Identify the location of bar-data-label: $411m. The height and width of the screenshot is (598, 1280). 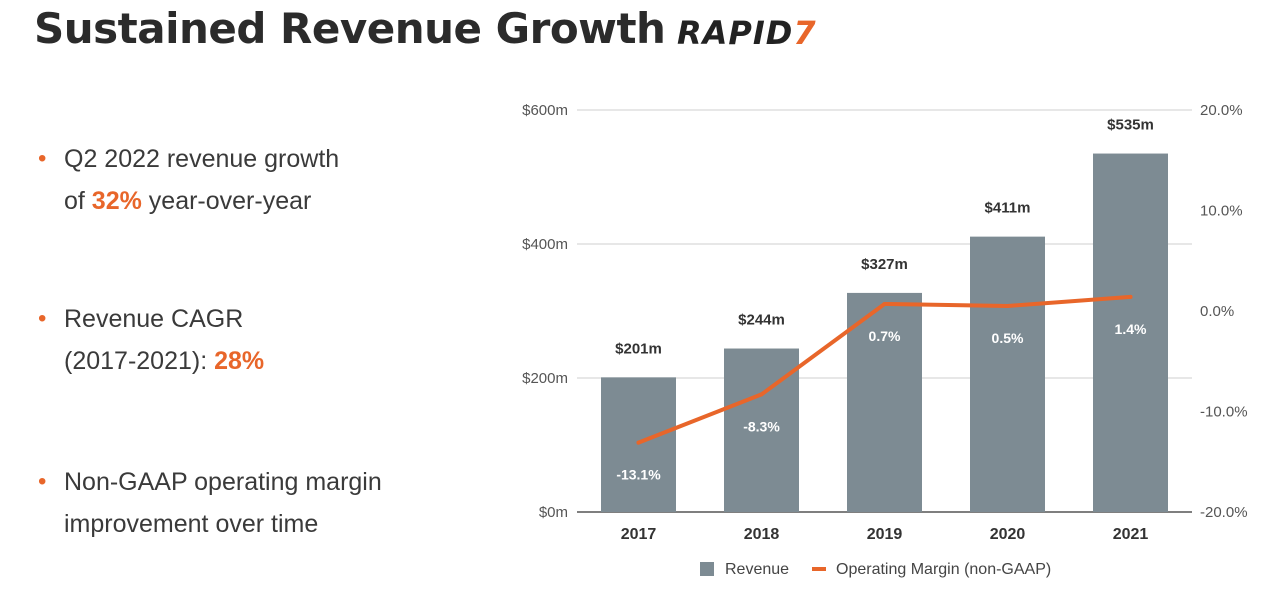
(1008, 208).